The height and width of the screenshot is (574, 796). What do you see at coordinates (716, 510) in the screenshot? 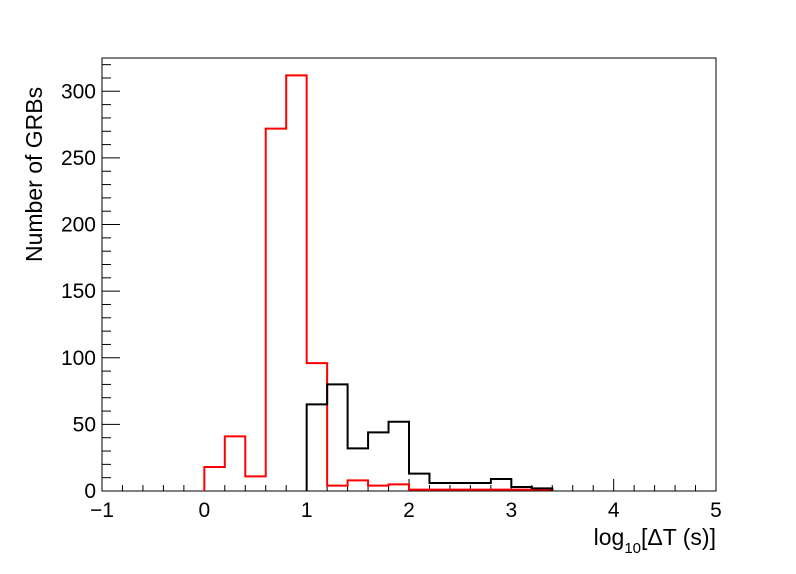
I see `x-tick-label: 5` at bounding box center [716, 510].